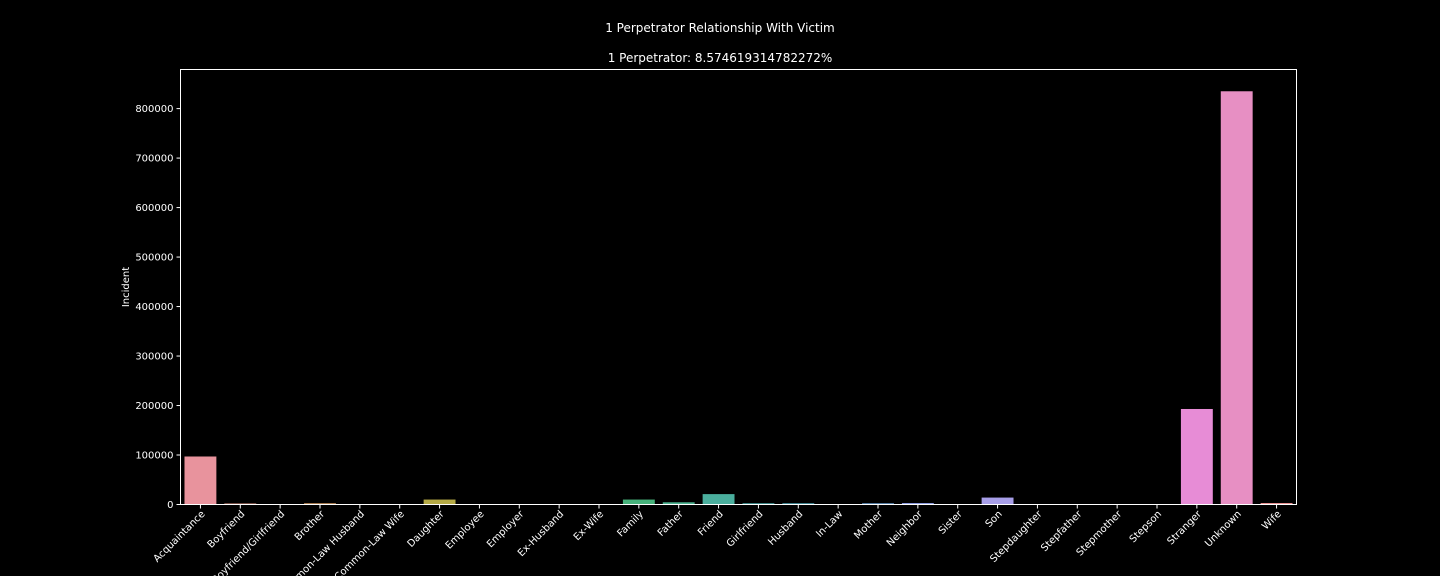  What do you see at coordinates (154, 208) in the screenshot?
I see `y-tick-label: 600000` at bounding box center [154, 208].